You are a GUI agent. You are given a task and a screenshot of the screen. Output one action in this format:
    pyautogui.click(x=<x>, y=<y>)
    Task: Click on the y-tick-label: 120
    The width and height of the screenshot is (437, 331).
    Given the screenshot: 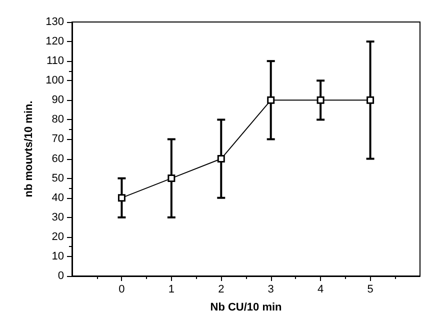 What is the action you would take?
    pyautogui.click(x=55, y=42)
    